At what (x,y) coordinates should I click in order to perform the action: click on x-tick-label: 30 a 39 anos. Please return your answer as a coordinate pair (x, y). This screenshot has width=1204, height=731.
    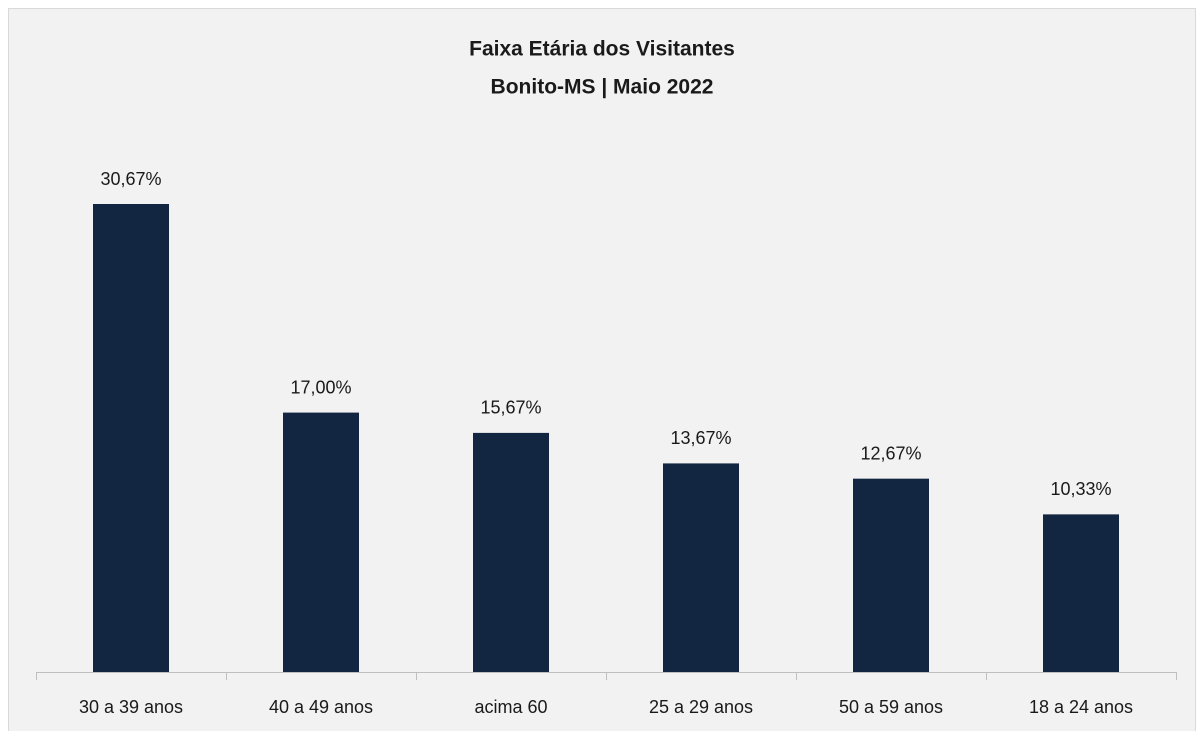
    Looking at the image, I should click on (131, 707).